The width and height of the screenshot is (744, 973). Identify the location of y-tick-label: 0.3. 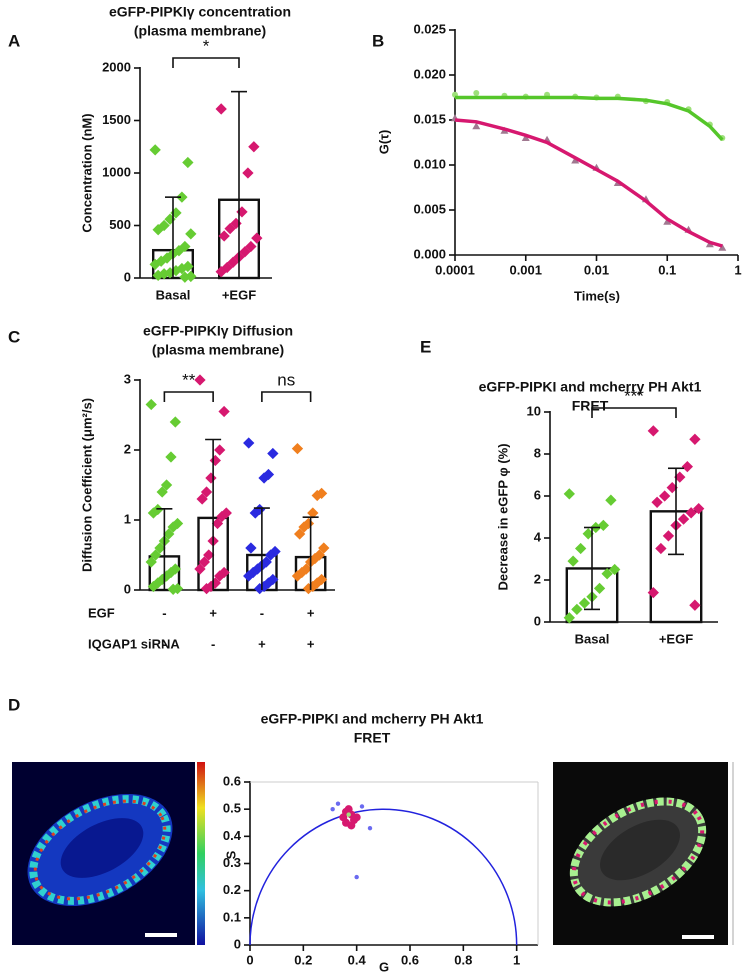
(232, 862).